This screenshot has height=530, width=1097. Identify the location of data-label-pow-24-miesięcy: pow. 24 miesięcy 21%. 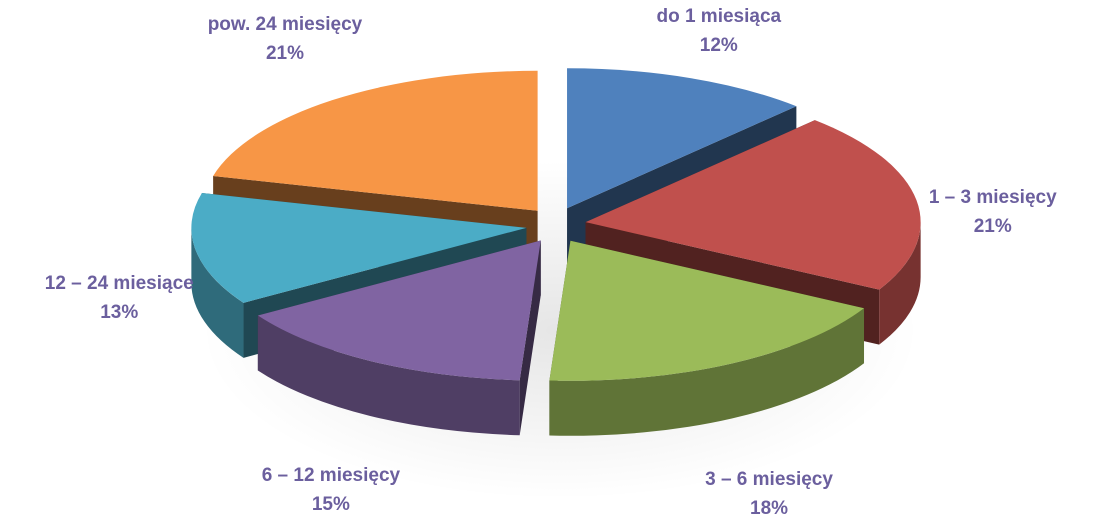
(285, 39).